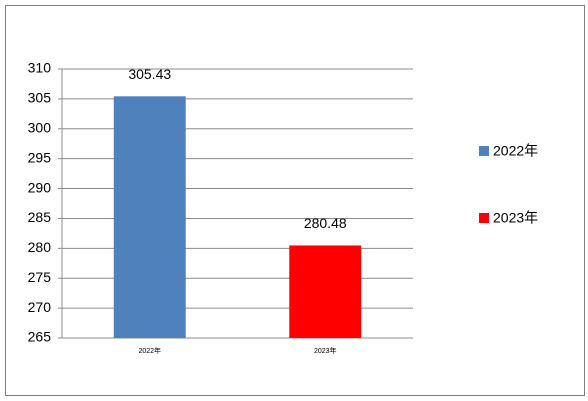  I want to click on y-tick-label: 285, so click(40, 217).